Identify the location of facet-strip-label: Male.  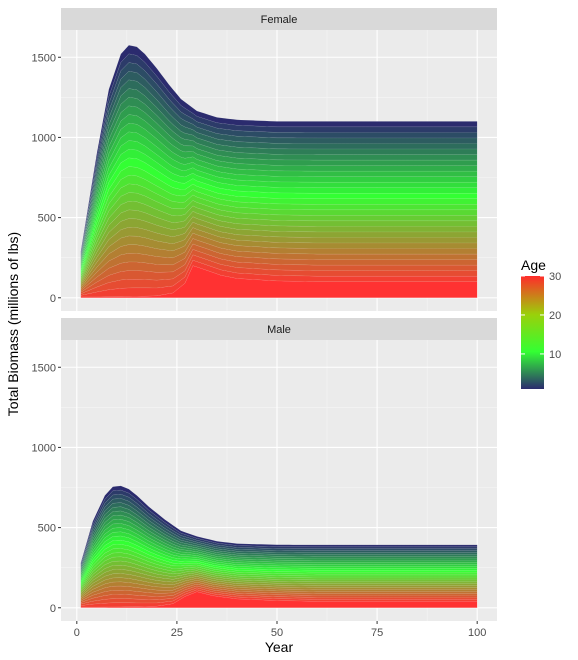
(279, 330).